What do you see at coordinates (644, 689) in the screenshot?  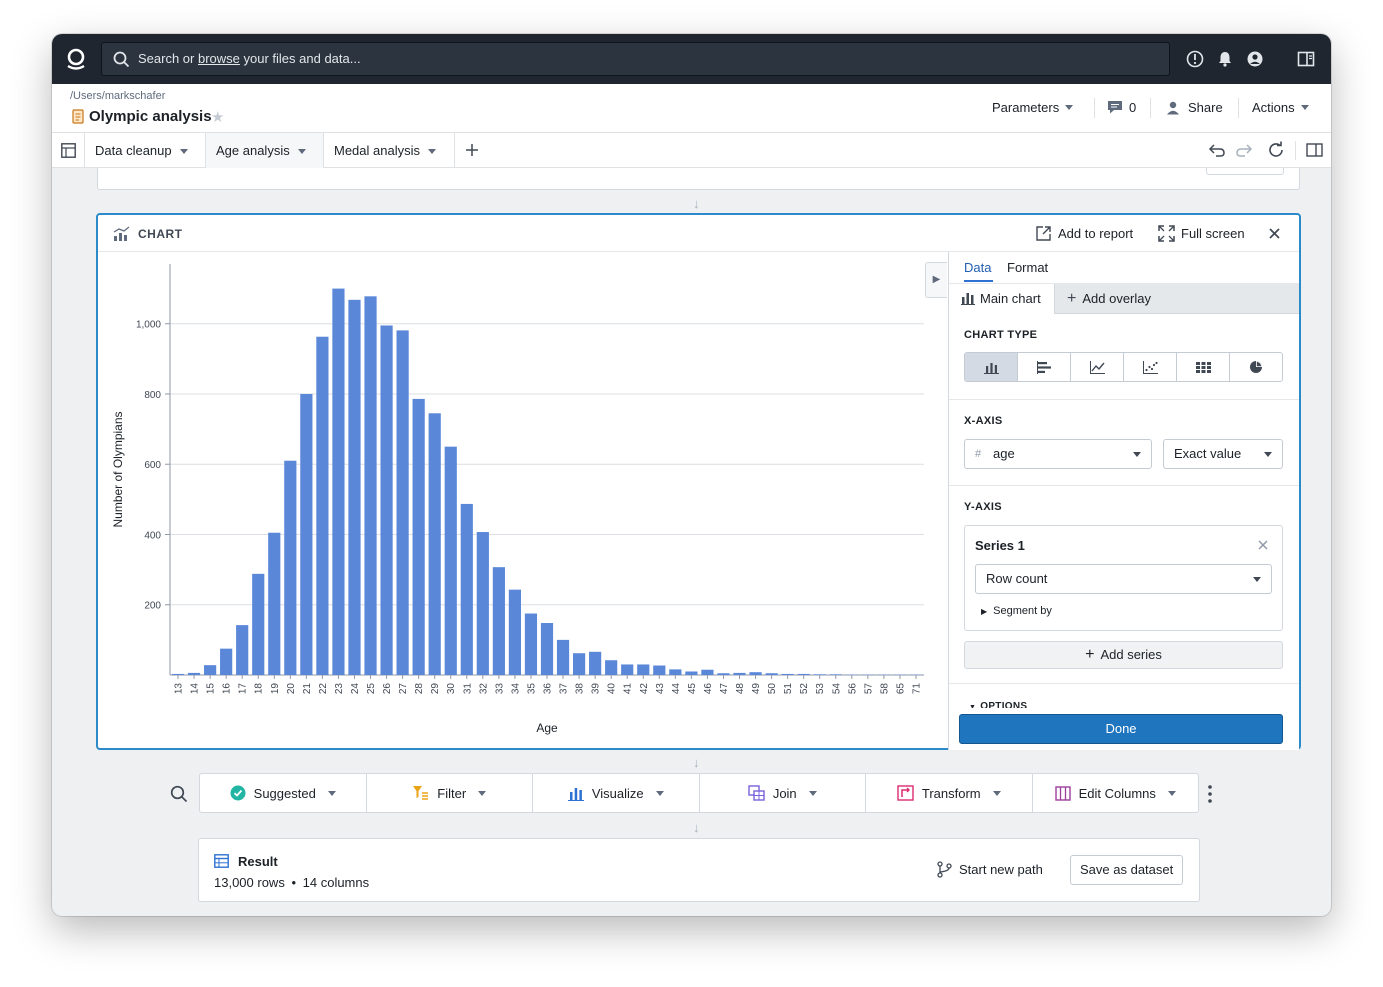 I see `x-tick-label: 42` at bounding box center [644, 689].